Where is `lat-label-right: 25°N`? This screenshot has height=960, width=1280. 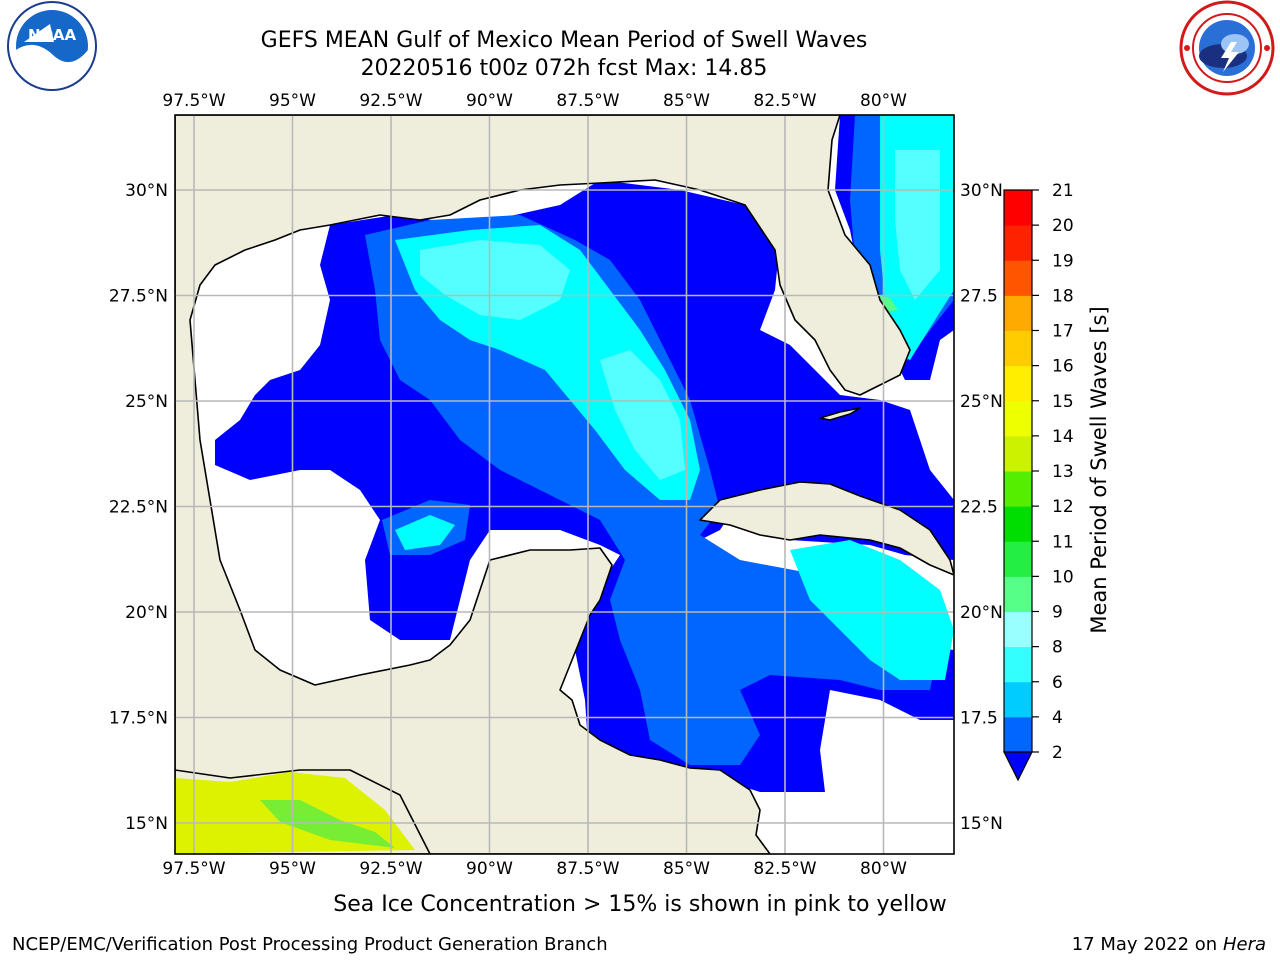 lat-label-right: 25°N is located at coordinates (981, 402).